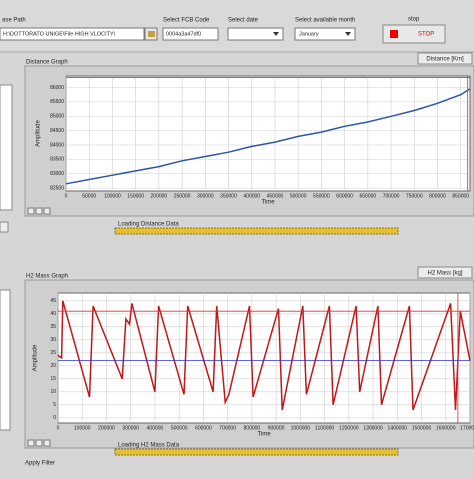 The width and height of the screenshot is (474, 479). I want to click on scale-button-label: Distance [Km], so click(445, 60).